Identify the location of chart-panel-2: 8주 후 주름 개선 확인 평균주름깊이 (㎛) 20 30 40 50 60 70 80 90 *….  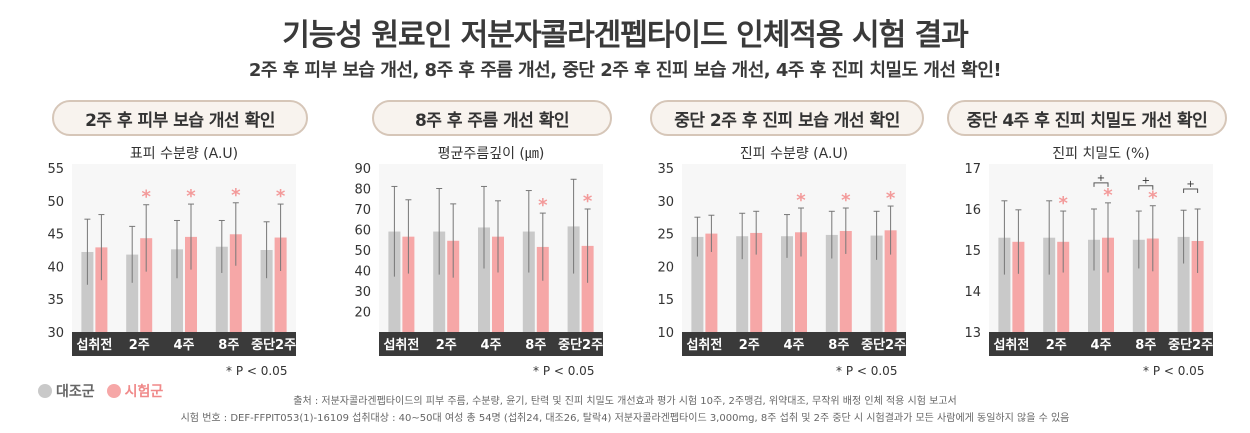
(474, 240).